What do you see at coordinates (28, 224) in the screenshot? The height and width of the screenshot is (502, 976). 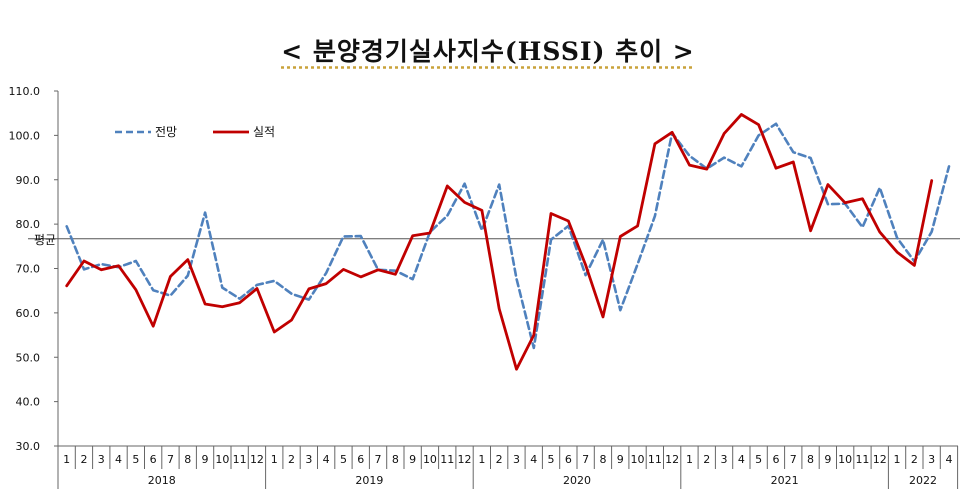 I see `y-tick-label: 80.0` at bounding box center [28, 224].